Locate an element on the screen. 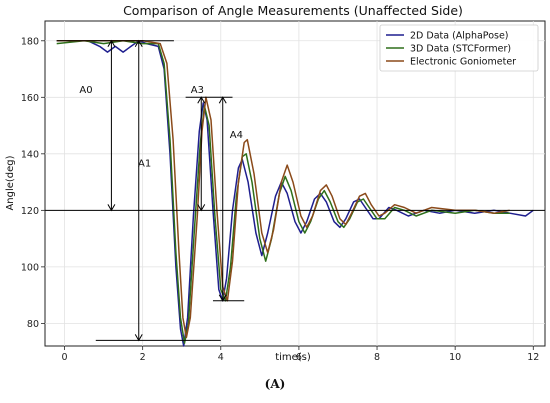 The image size is (550, 403). x-tick-label: 10 is located at coordinates (455, 357).